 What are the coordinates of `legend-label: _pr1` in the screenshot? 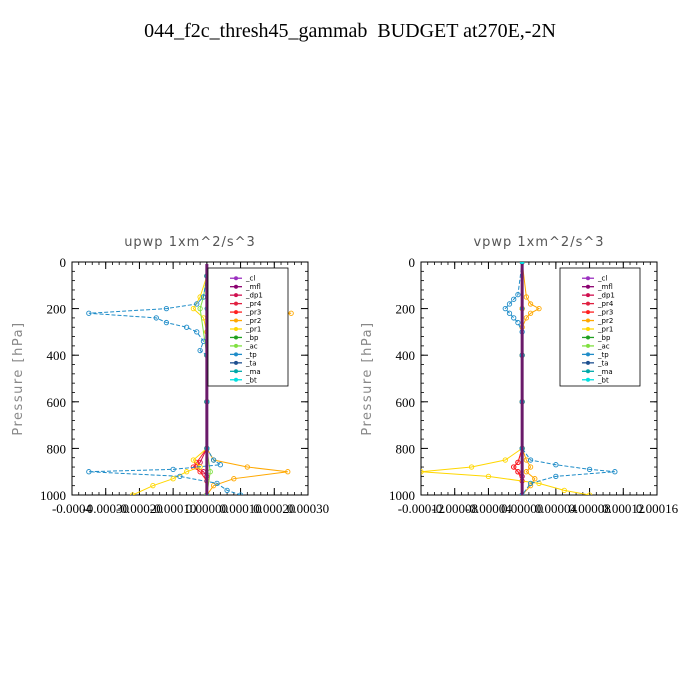 It's located at (253, 330).